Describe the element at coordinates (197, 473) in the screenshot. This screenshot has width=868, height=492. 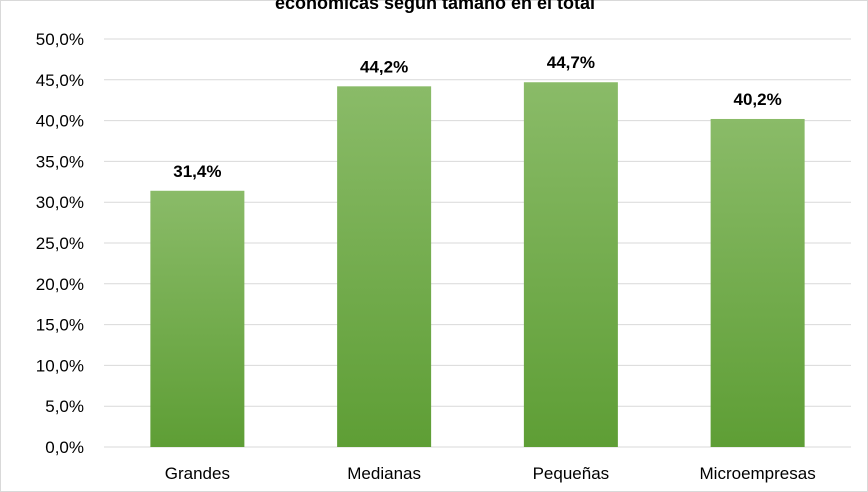
I see `x-tick-label: Grandes` at that location.